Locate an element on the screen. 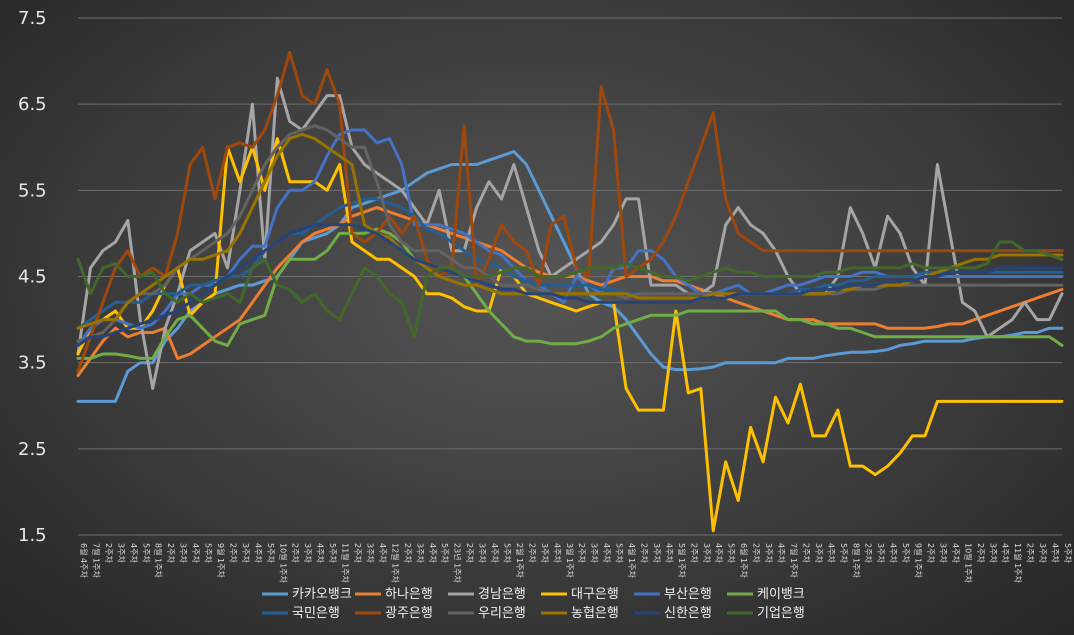  legend-label-2: 경남은행 is located at coordinates (502, 594).